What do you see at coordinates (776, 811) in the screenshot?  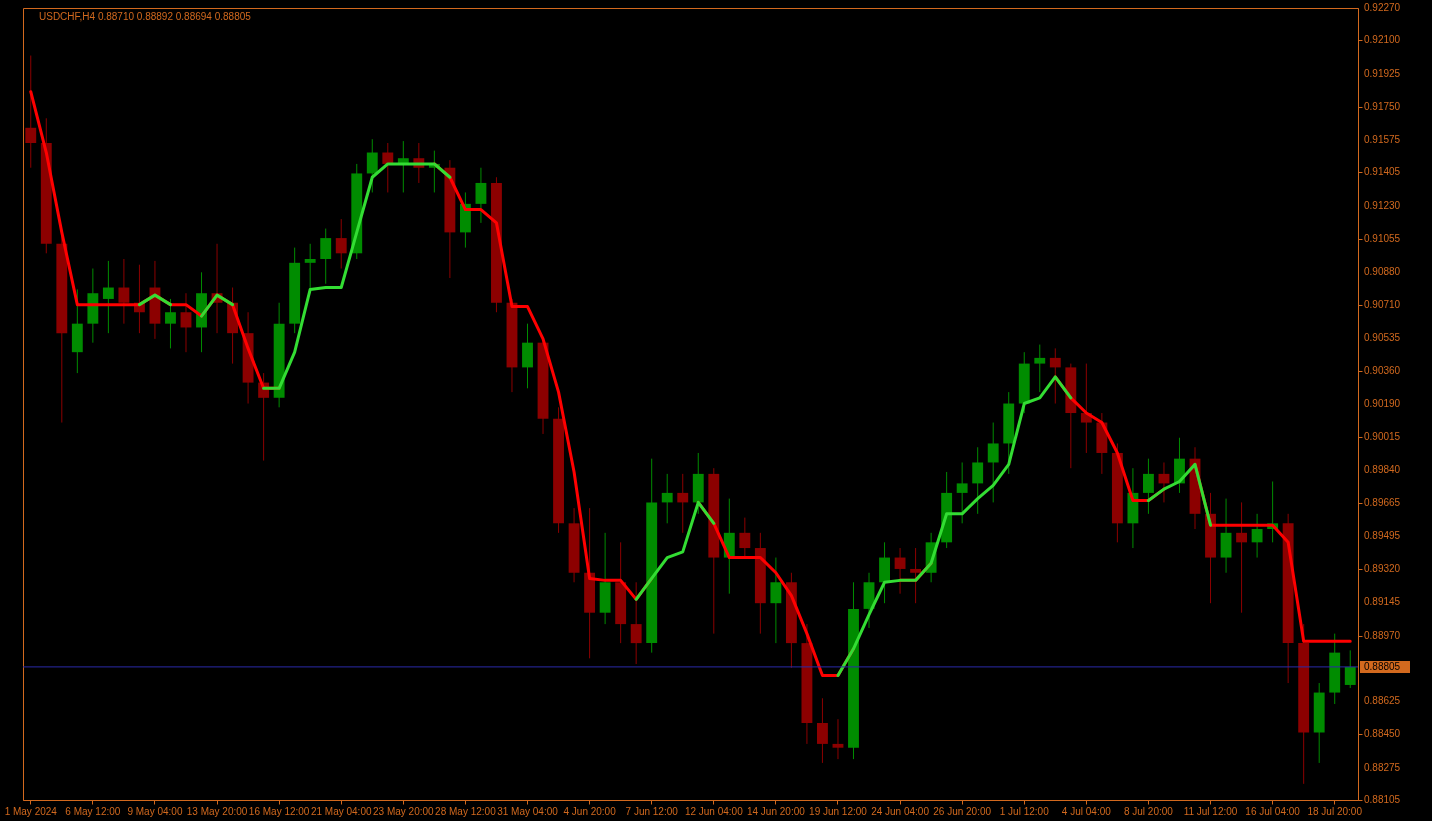 I see `x-tick-label: 14 Jun 20:00` at bounding box center [776, 811].